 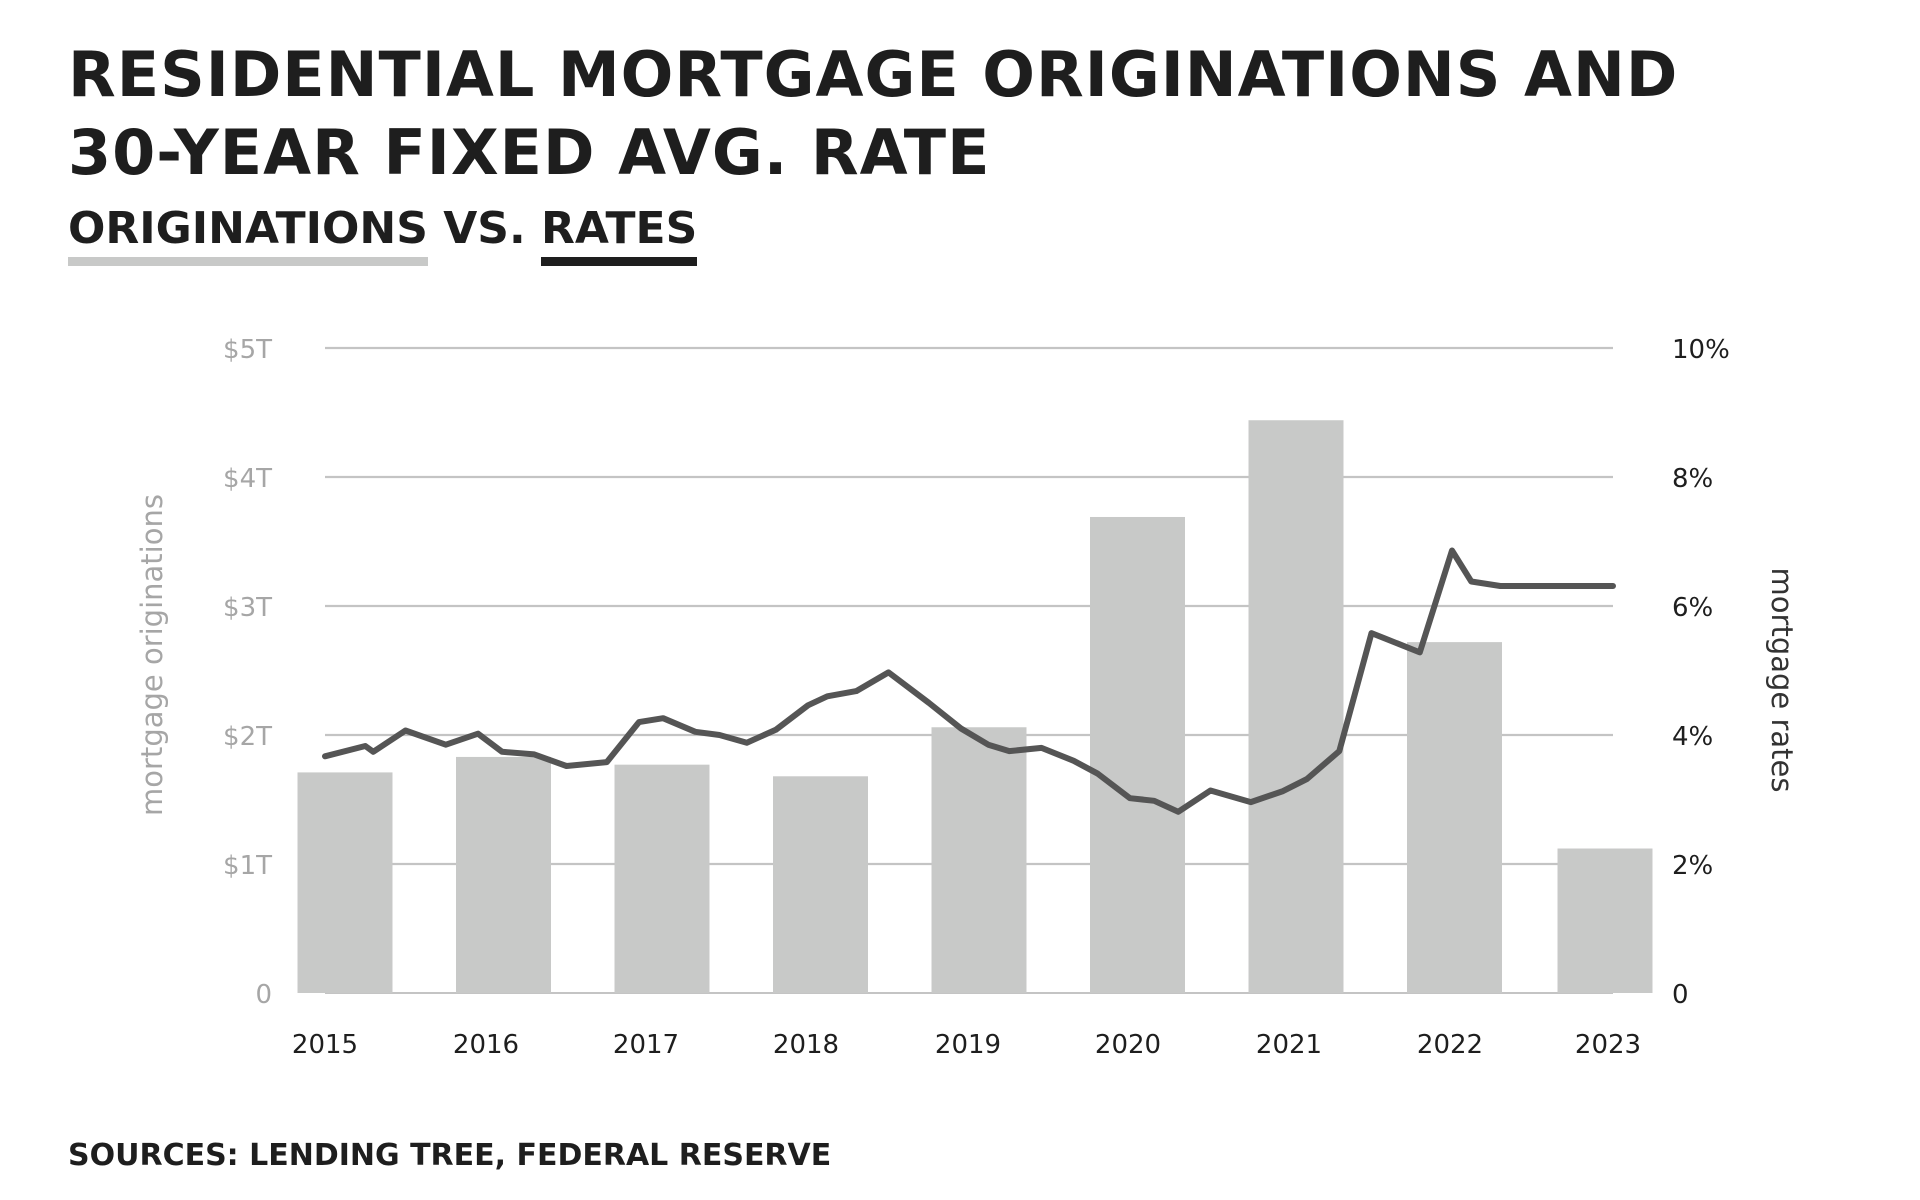 I want to click on bar-2022, so click(x=1454, y=817).